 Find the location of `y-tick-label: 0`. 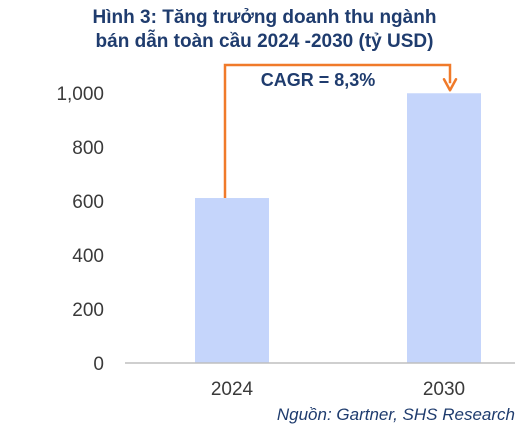

y-tick-label: 0 is located at coordinates (98, 364).